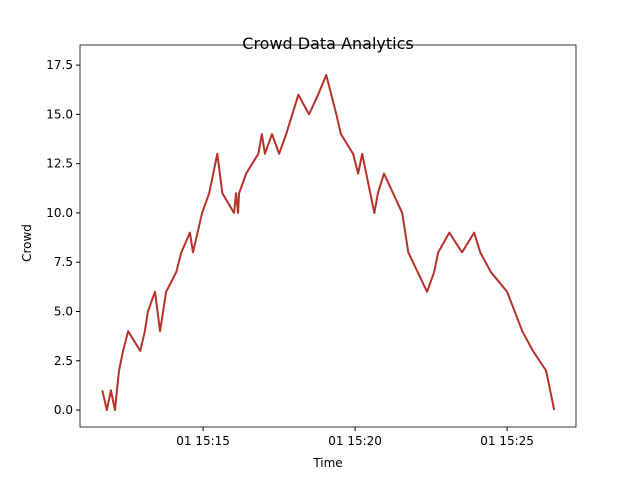 The image size is (640, 480). What do you see at coordinates (63, 311) in the screenshot?
I see `y-tick-label: 5.0` at bounding box center [63, 311].